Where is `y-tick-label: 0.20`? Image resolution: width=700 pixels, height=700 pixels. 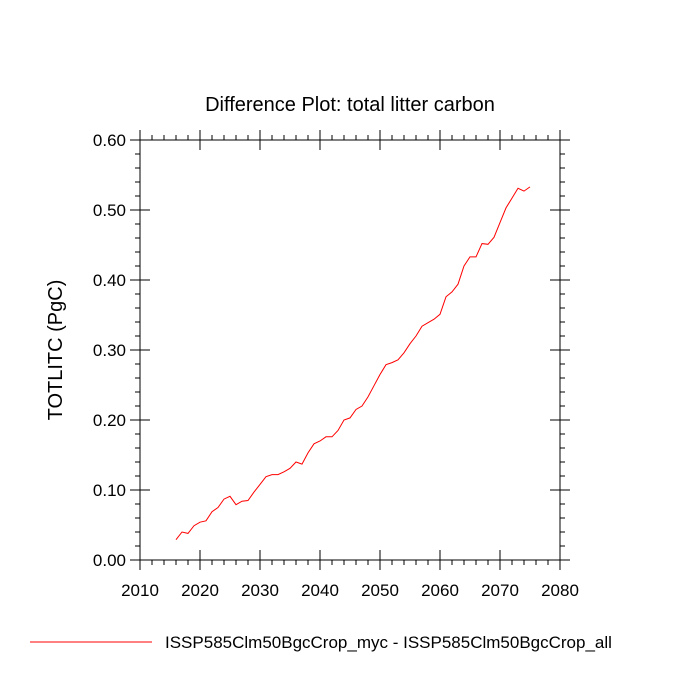 y-tick-label: 0.20 is located at coordinates (109, 420).